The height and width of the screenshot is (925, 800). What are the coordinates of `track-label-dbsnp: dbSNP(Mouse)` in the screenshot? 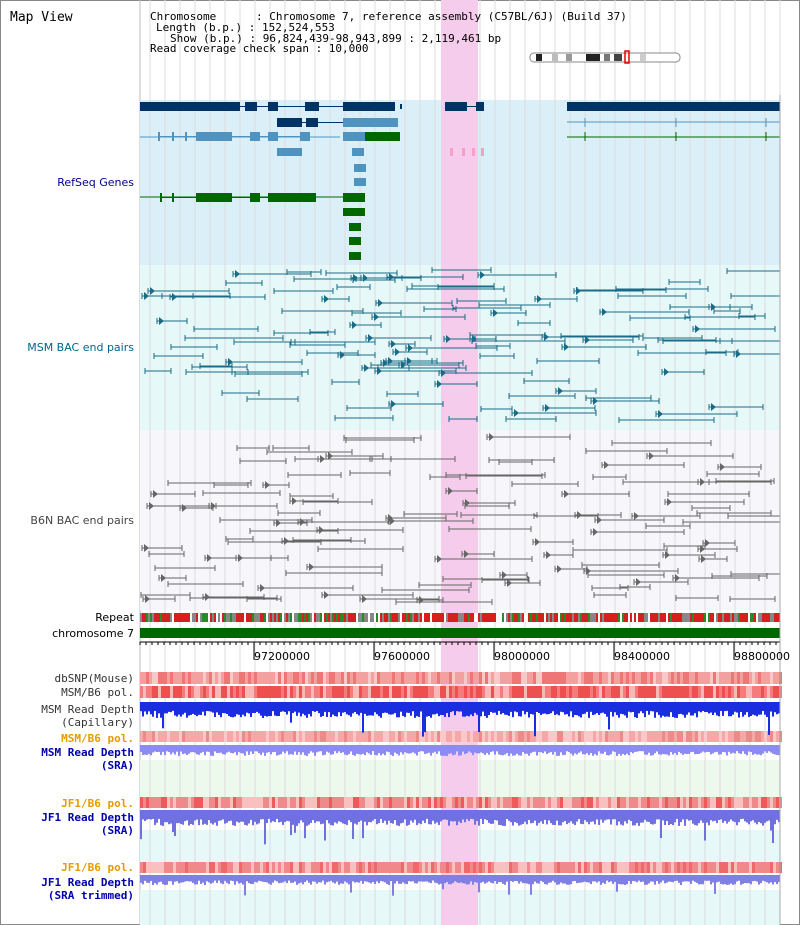 It's located at (94, 678).